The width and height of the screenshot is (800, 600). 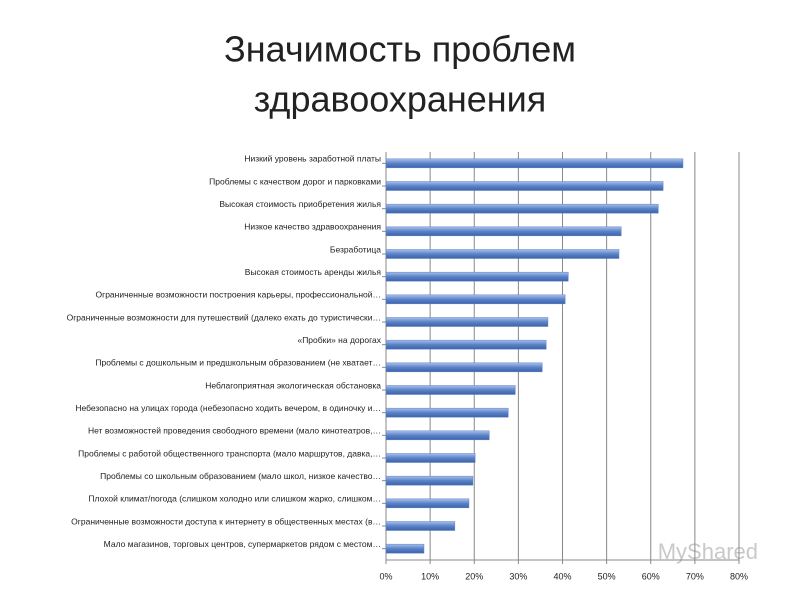 What do you see at coordinates (695, 576) in the screenshot?
I see `x-tick-label: 70%` at bounding box center [695, 576].